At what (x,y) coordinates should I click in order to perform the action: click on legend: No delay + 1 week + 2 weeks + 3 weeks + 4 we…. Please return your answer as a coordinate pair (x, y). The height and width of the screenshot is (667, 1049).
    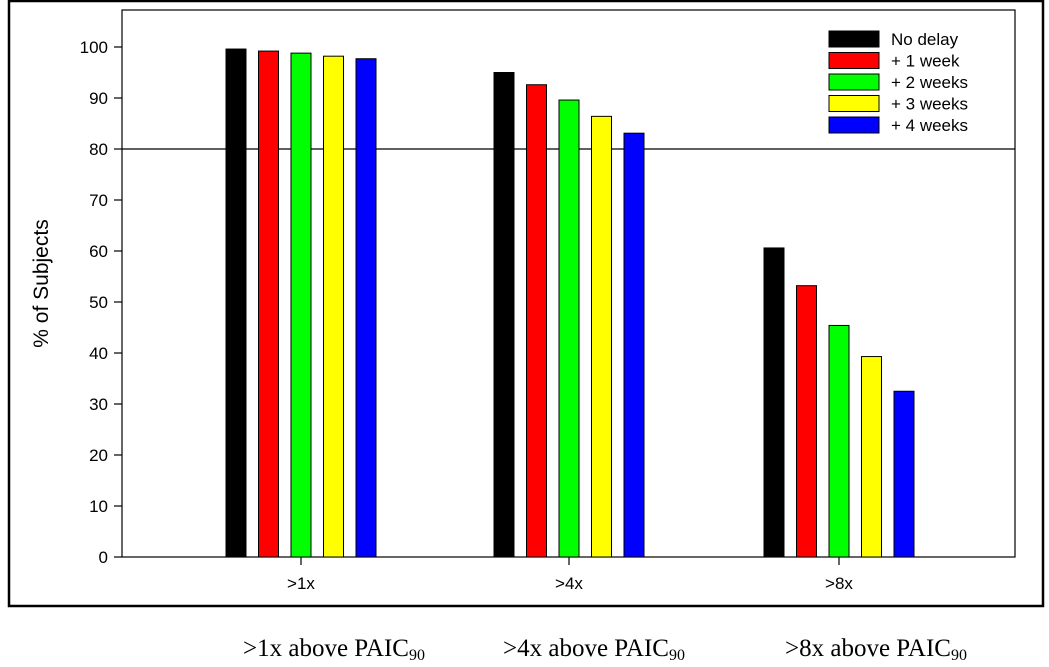
    Looking at the image, I should click on (898, 82).